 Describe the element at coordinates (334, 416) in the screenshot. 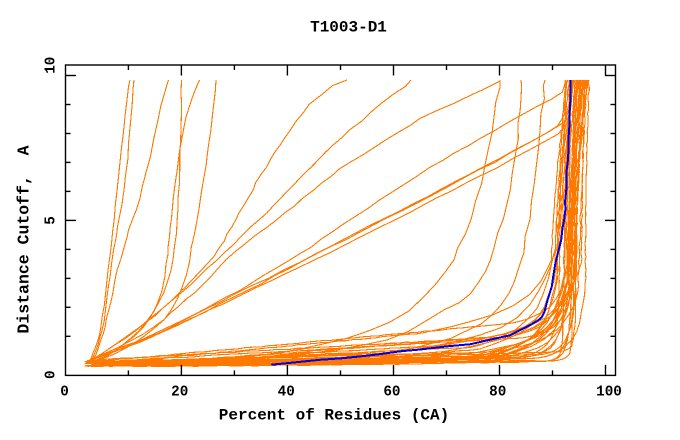

I see `svg-text: Percent of Residues (CA)` at that location.